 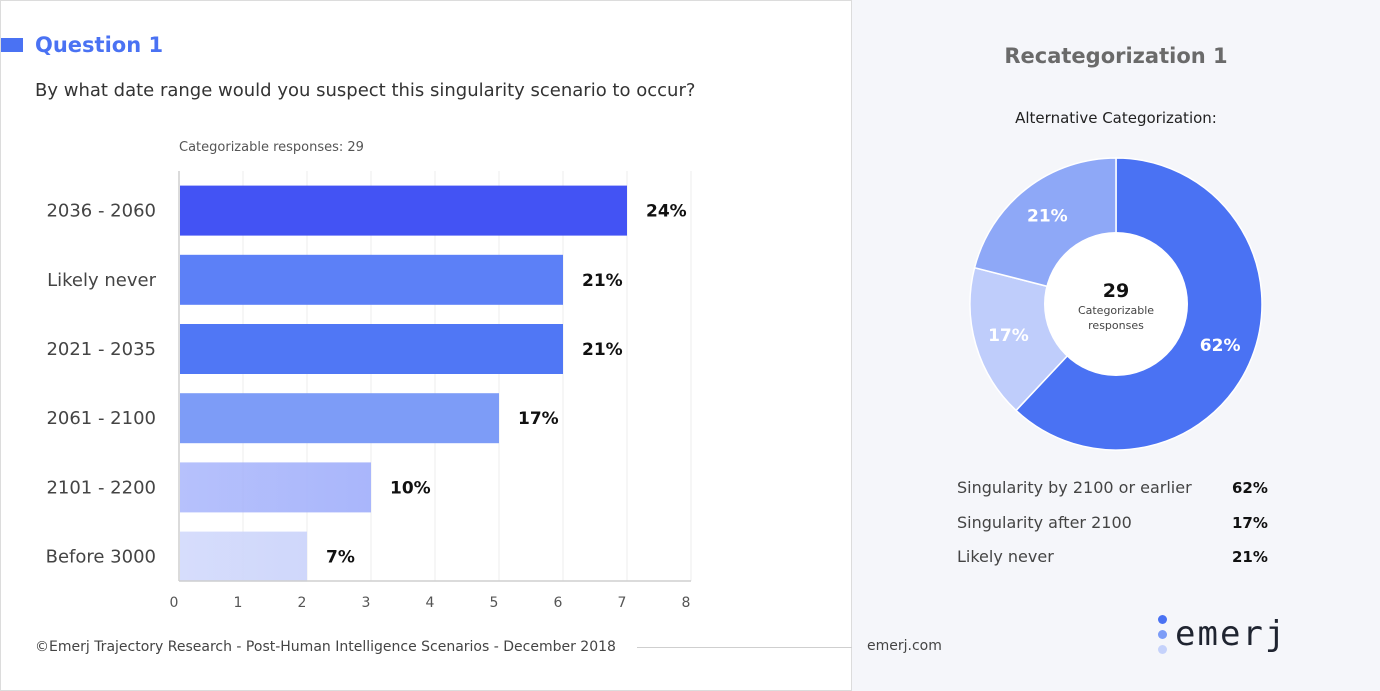 What do you see at coordinates (686, 603) in the screenshot?
I see `x-tick-label: 8` at bounding box center [686, 603].